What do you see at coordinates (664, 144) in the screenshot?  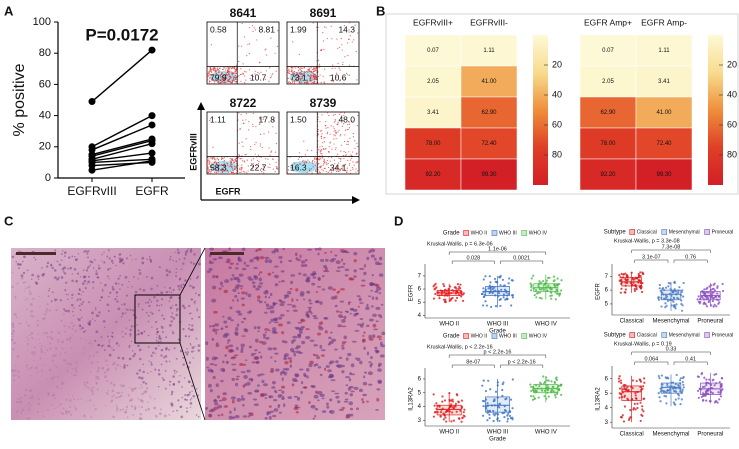 I see `cell-label: 72.40` at bounding box center [664, 144].